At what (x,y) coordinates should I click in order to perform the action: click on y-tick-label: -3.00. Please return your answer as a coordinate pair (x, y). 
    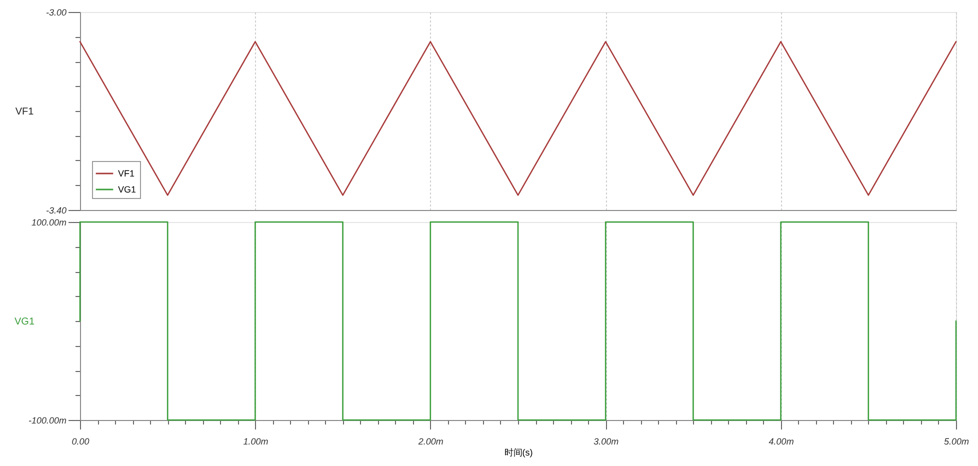
    Looking at the image, I should click on (56, 13).